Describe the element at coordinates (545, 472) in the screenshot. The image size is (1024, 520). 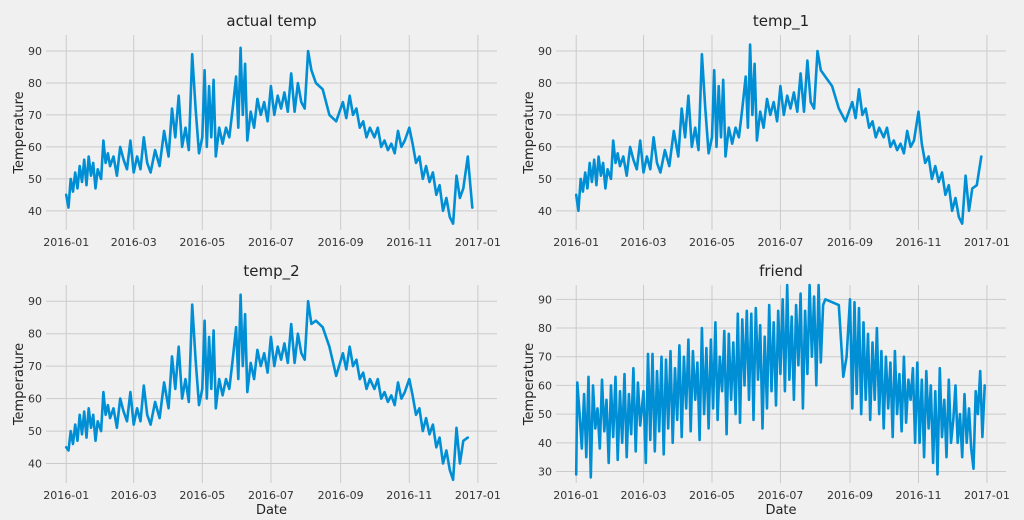
I see `y-tick-label: 30` at that location.